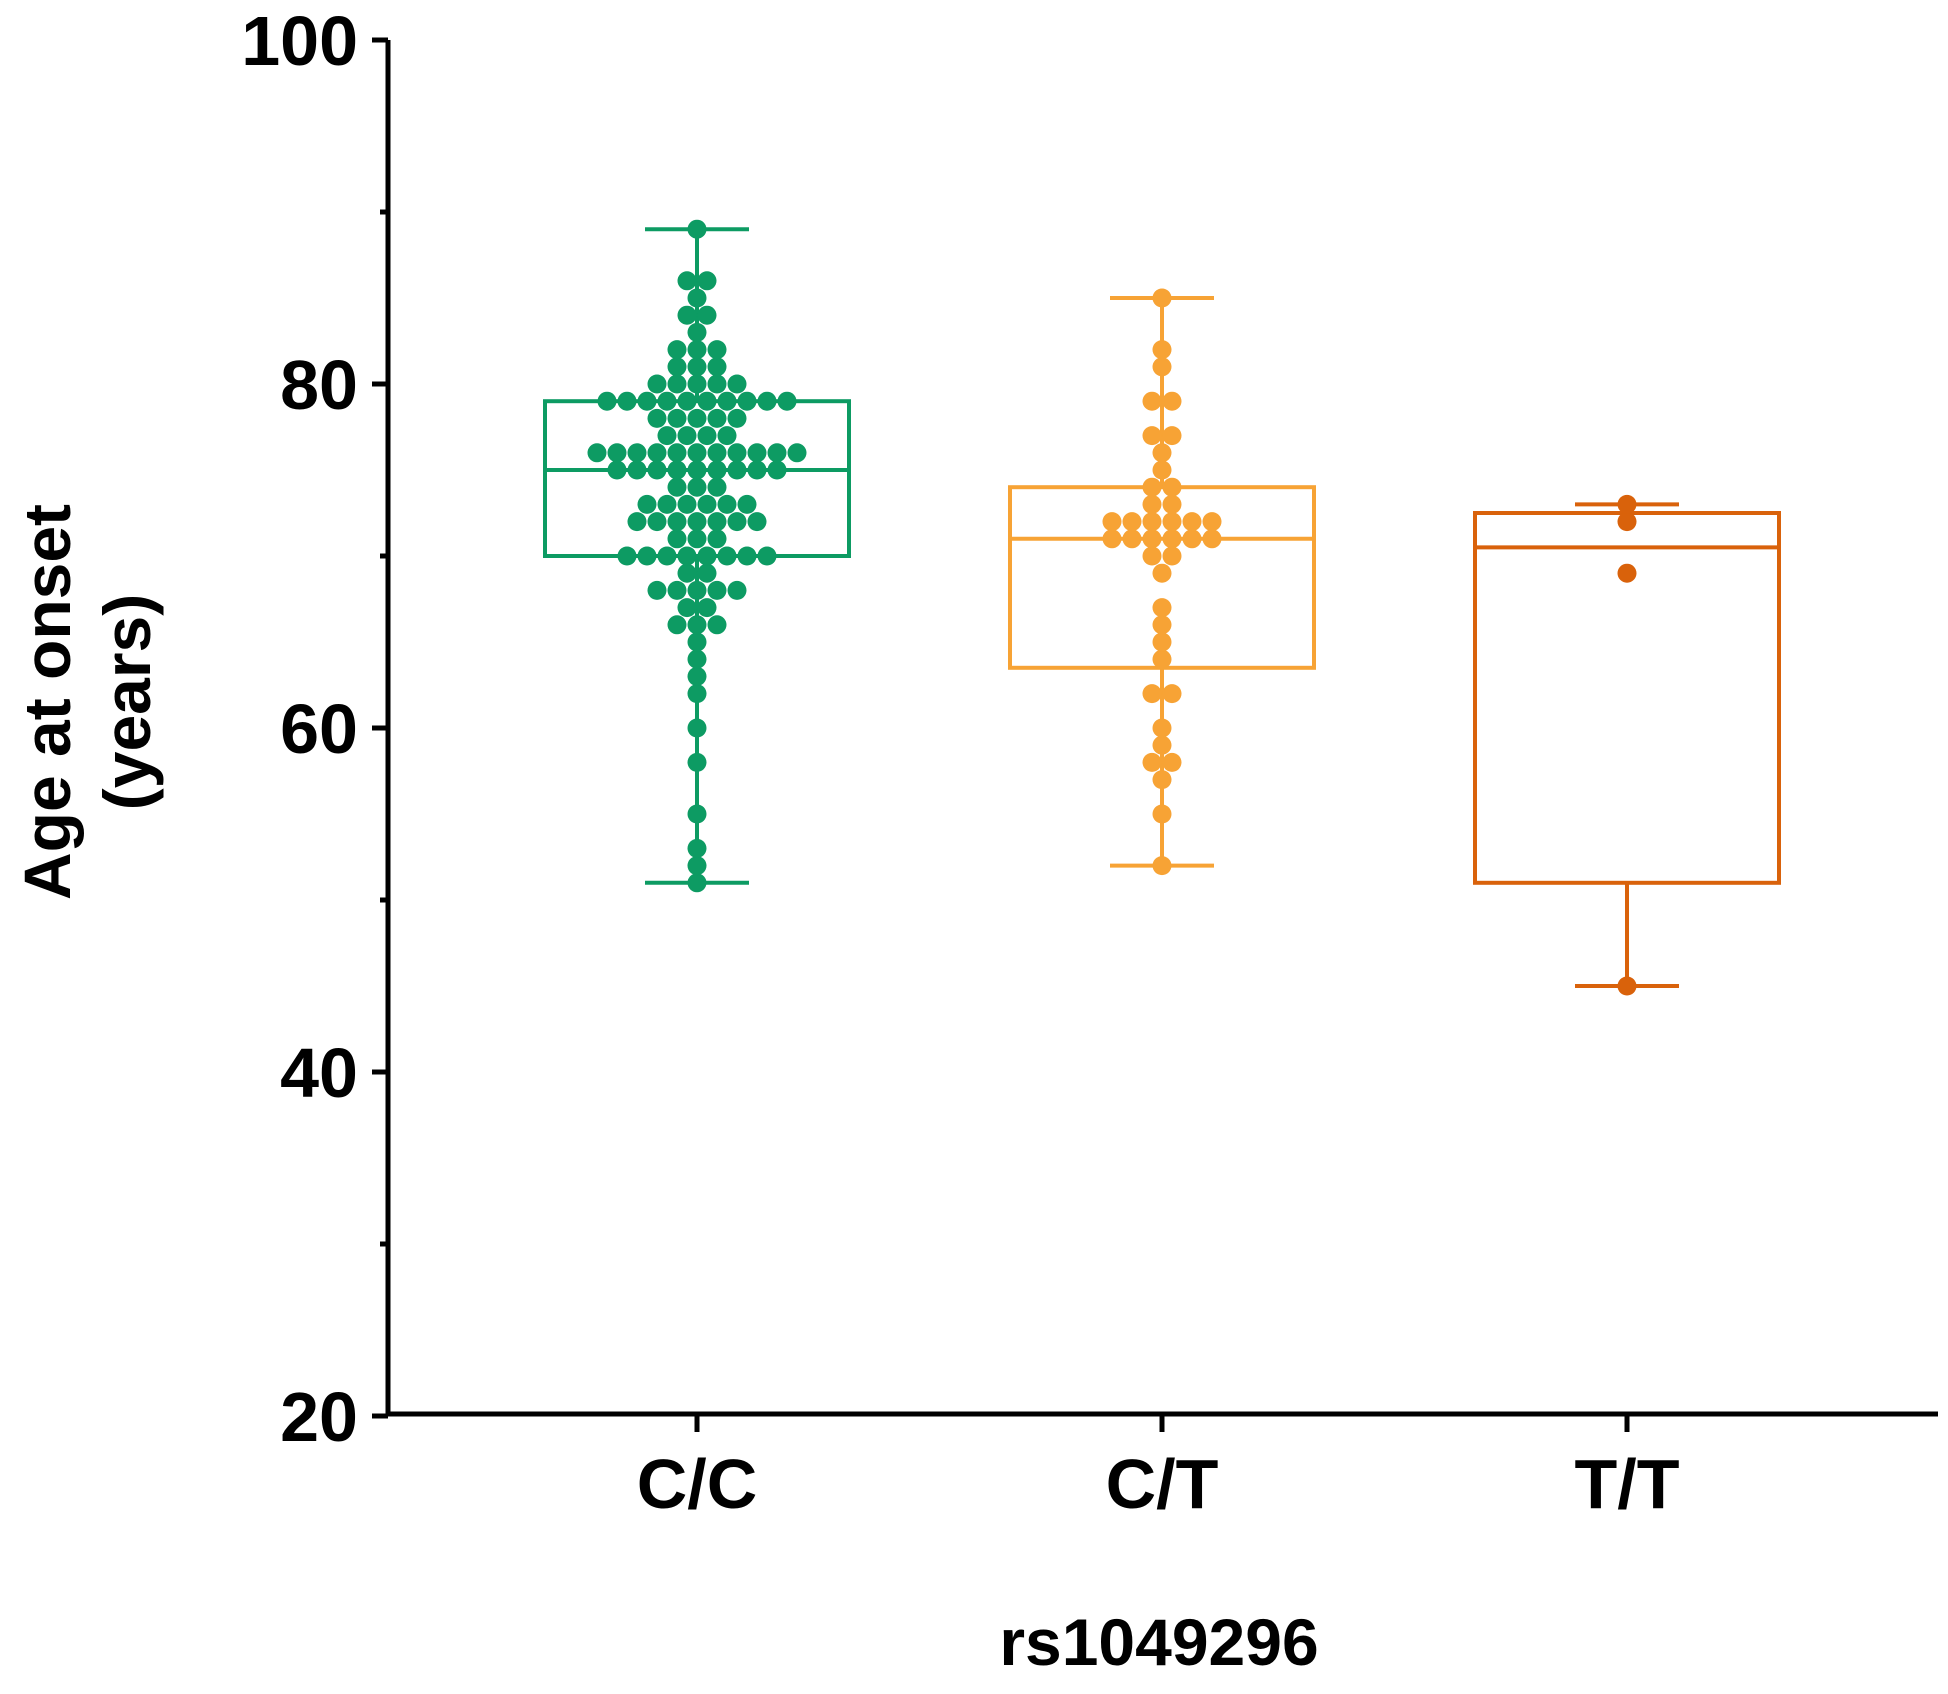 This screenshot has height=1694, width=1948. I want to click on y-tick-label: 40, so click(319, 1073).